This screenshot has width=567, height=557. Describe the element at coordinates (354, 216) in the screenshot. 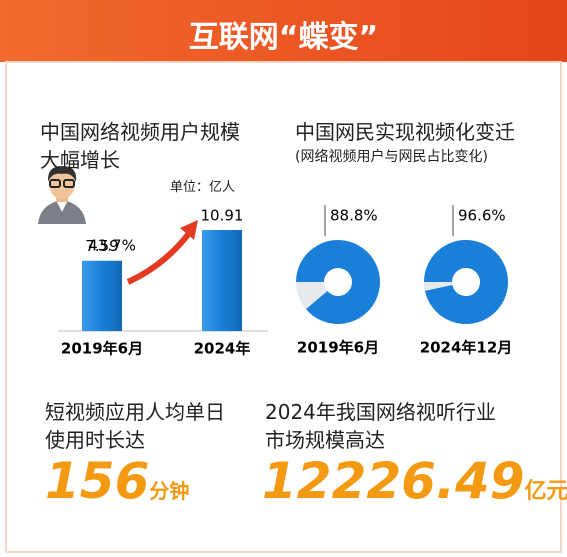

I see `value-label: 88.8%` at that location.